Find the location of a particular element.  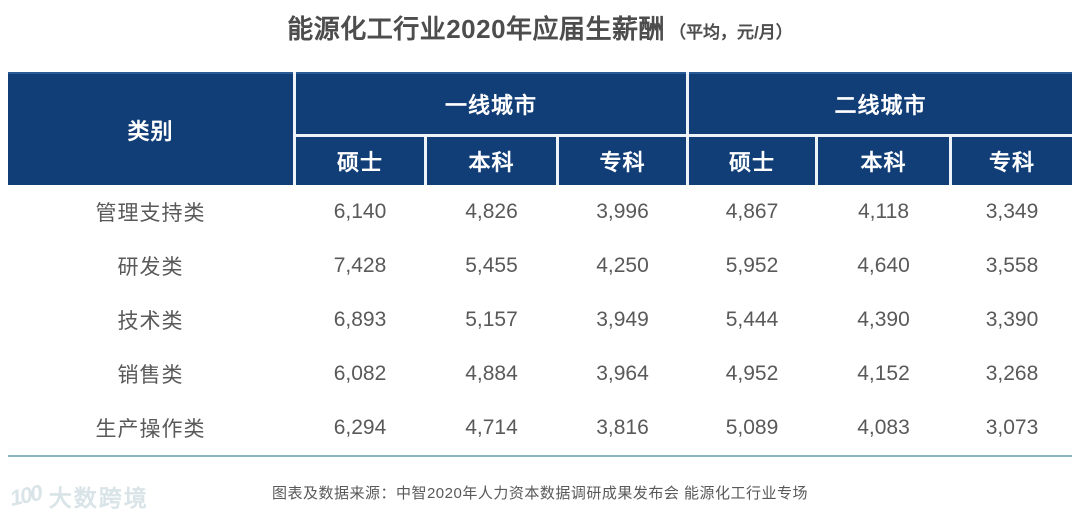

cell-value: 5,455 is located at coordinates (491, 266).